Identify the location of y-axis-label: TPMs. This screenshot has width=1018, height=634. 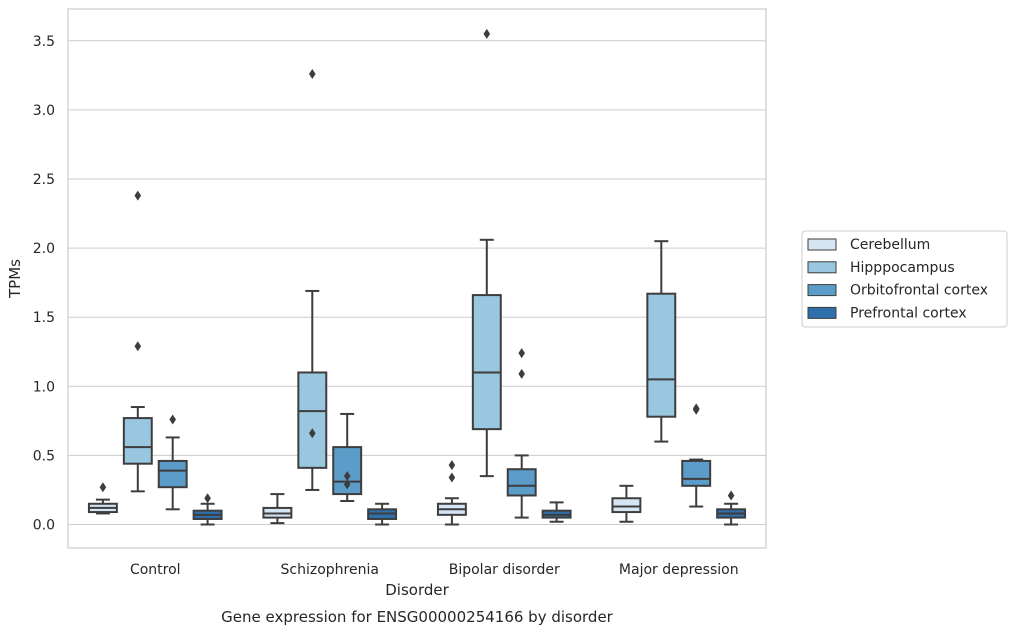
(15, 279).